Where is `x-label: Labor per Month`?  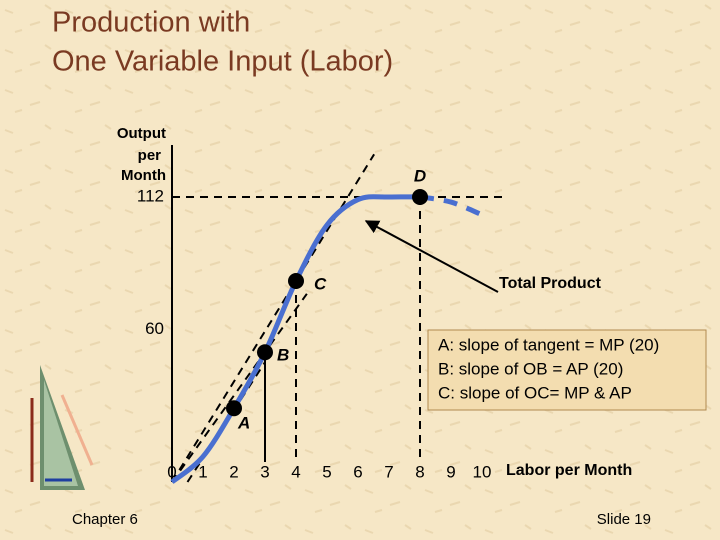
x-label: Labor per Month is located at coordinates (569, 470).